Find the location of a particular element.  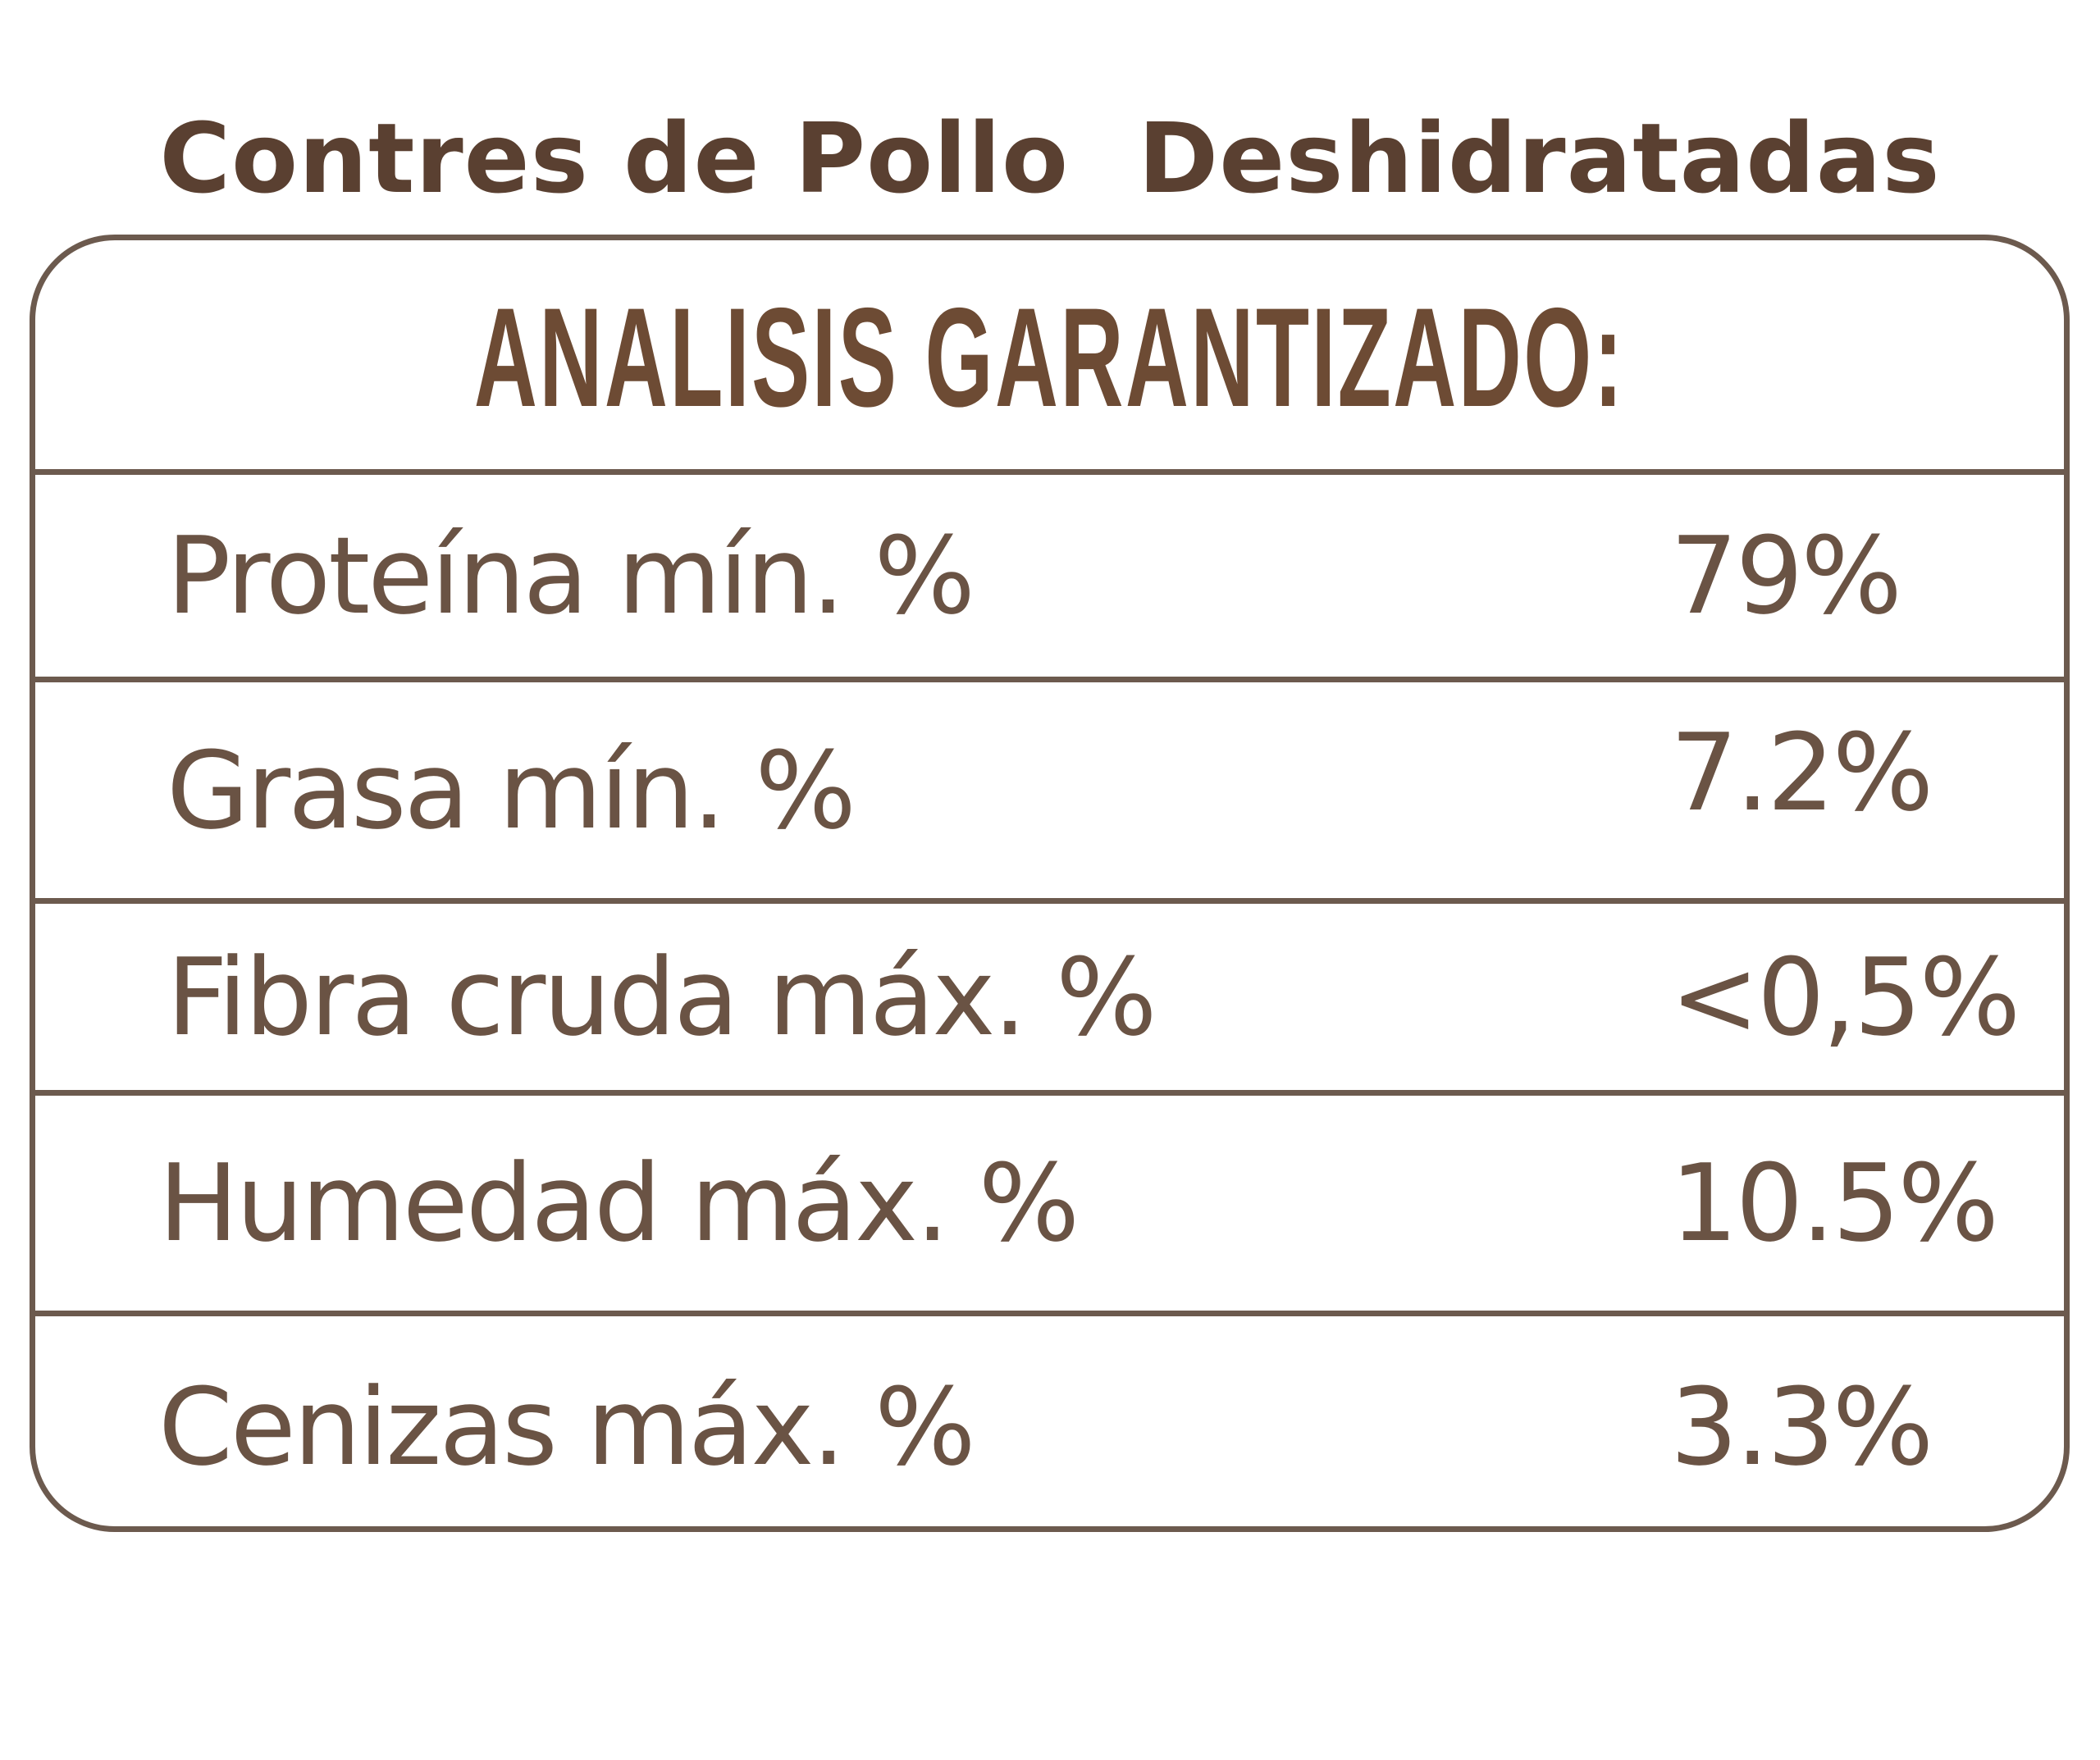

row-value: <0,5% is located at coordinates (1845, 997).